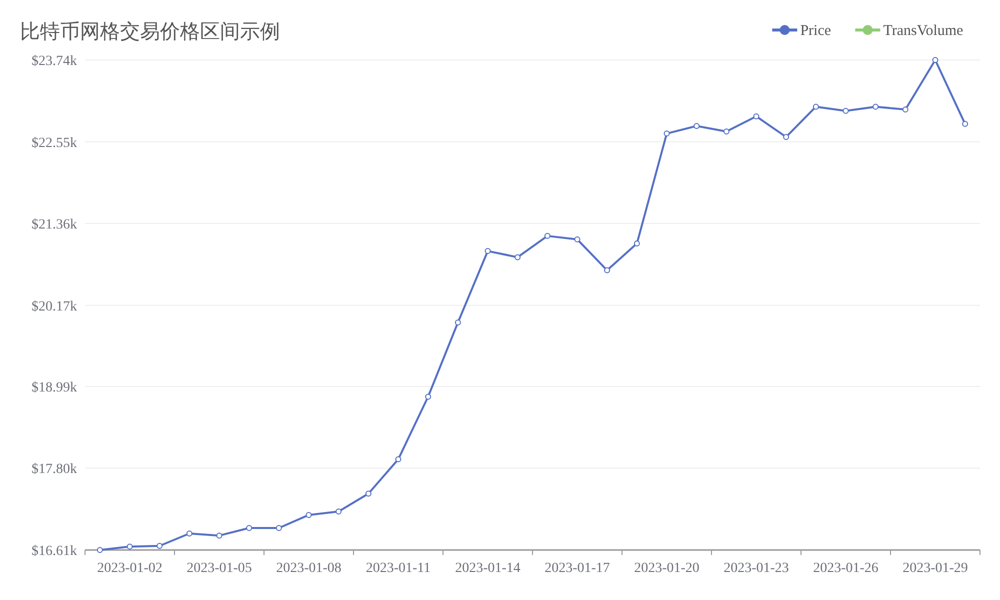 Image resolution: width=1000 pixels, height=600 pixels. What do you see at coordinates (129, 568) in the screenshot?
I see `x-tick-label: 2023-01-02` at bounding box center [129, 568].